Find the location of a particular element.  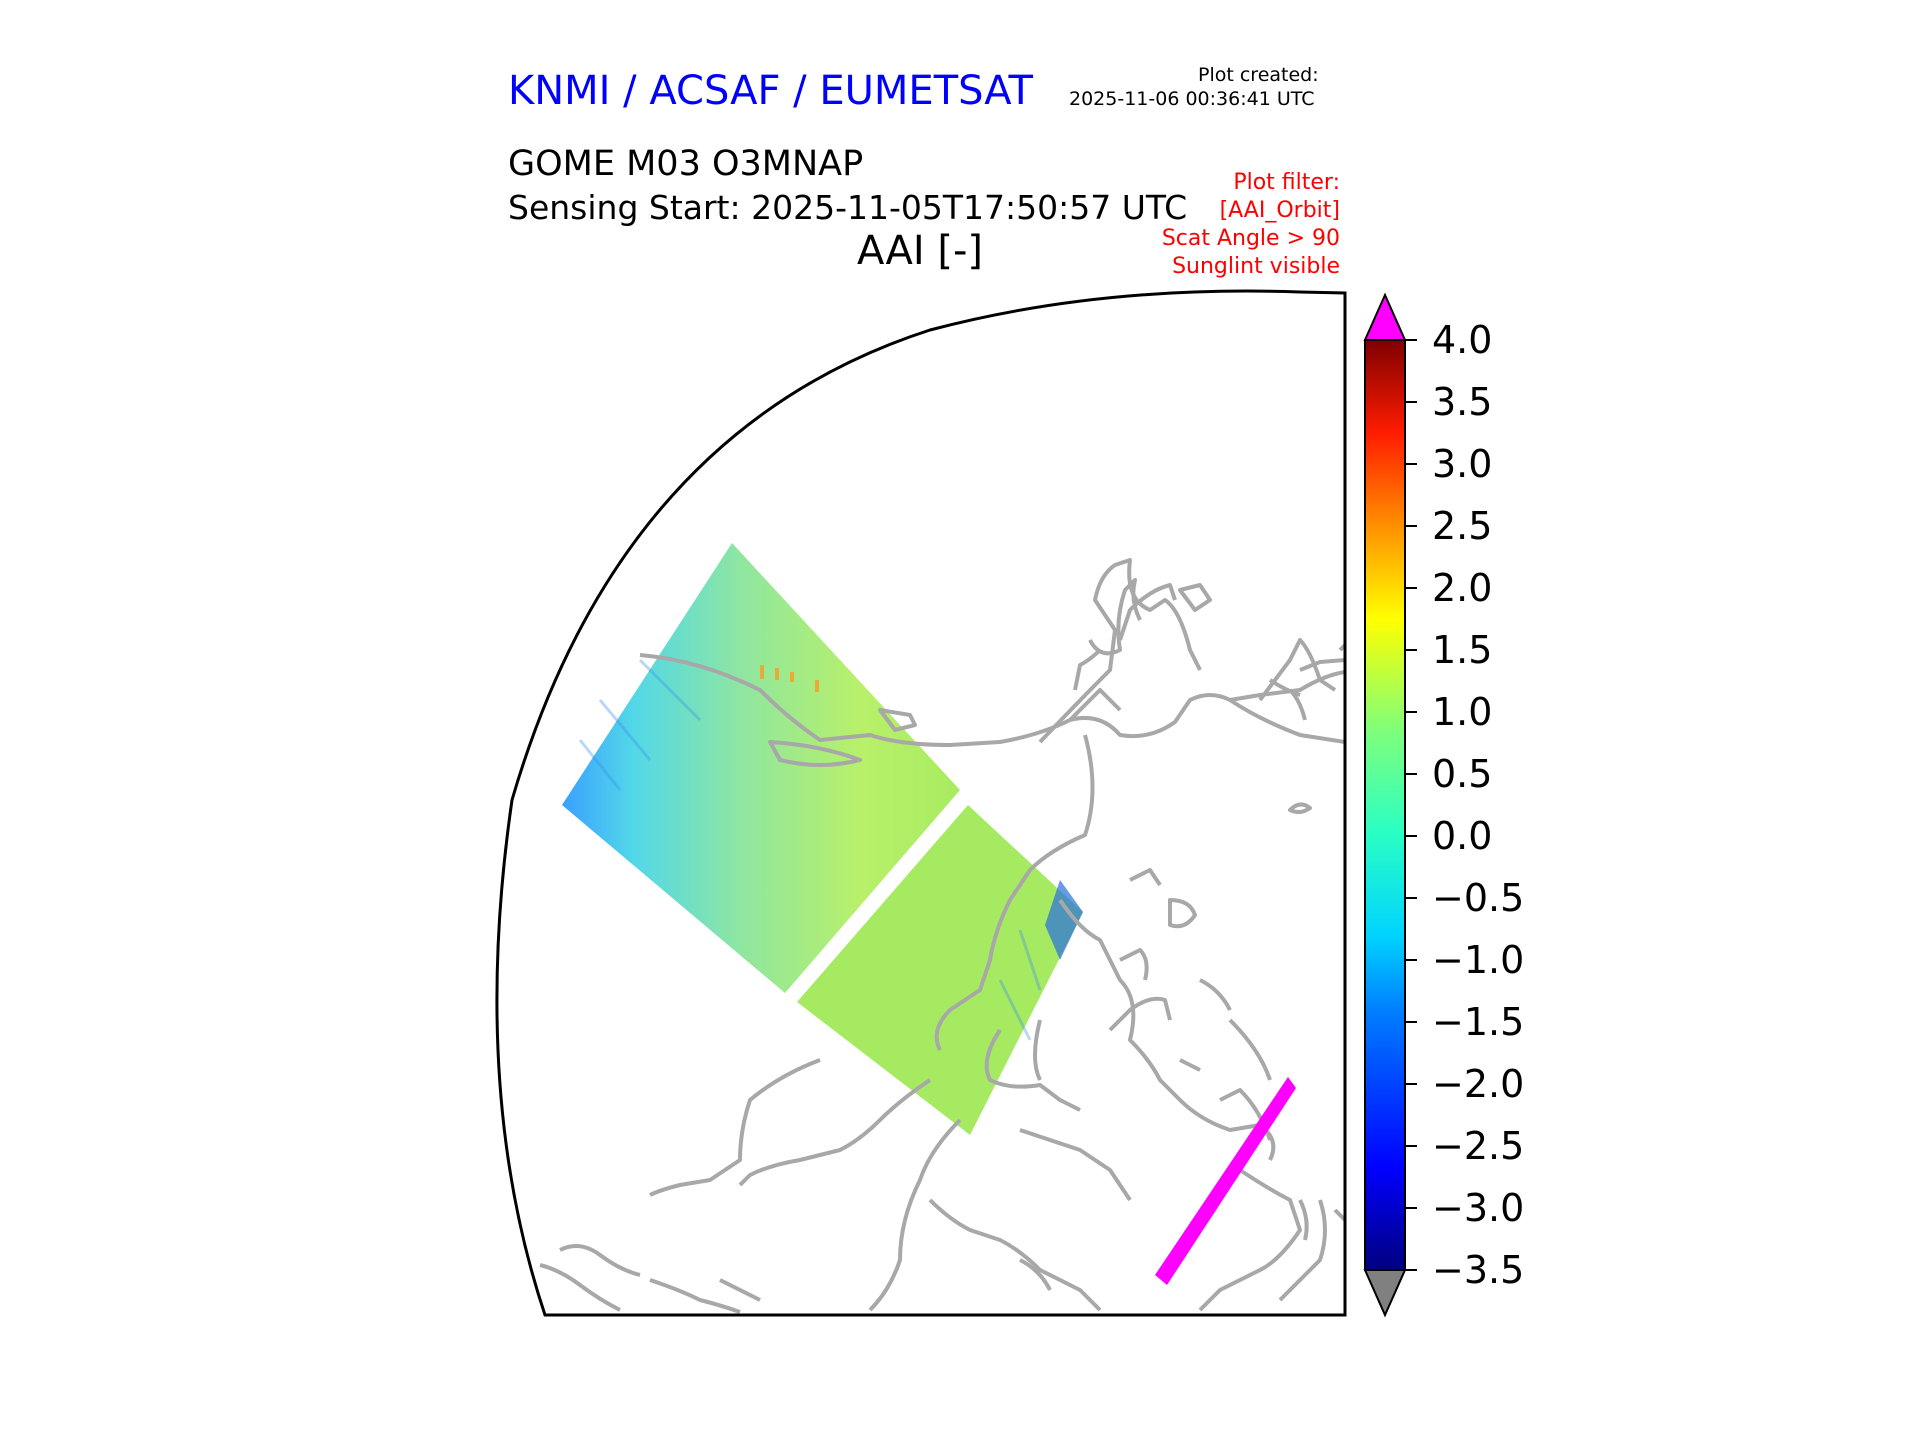

colorbar-tick-label: −2.5 is located at coordinates (1478, 1146).